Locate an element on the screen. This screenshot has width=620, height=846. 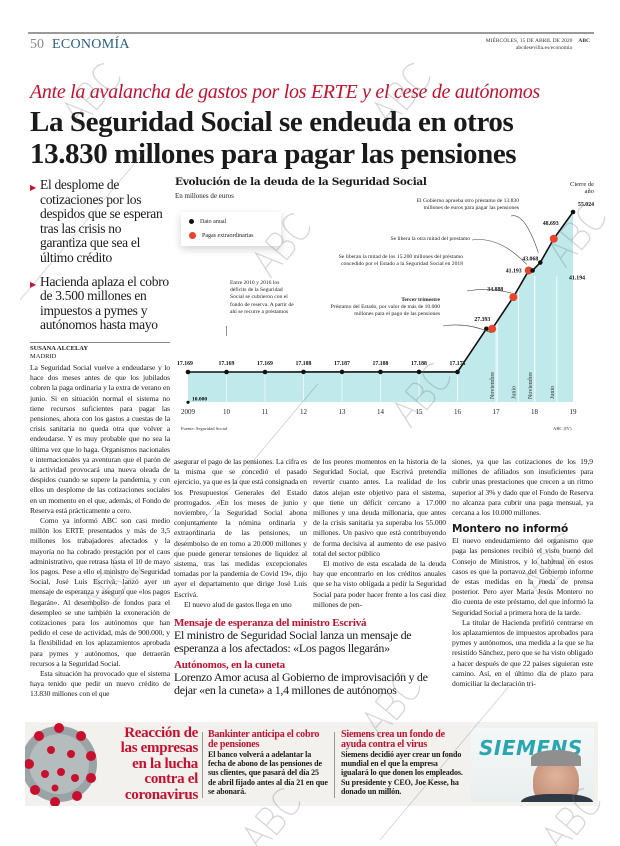
x-tick-label: 13 is located at coordinates (343, 412).